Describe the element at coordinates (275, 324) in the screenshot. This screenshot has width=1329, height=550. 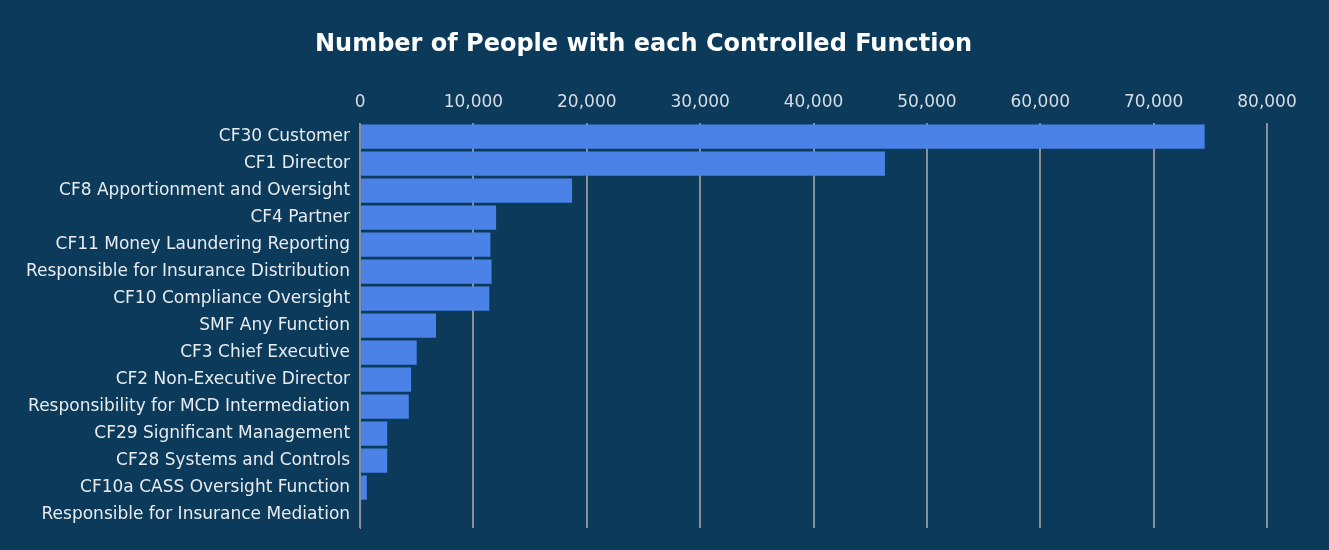
I see `y-tick-label: SMF Any Function` at that location.